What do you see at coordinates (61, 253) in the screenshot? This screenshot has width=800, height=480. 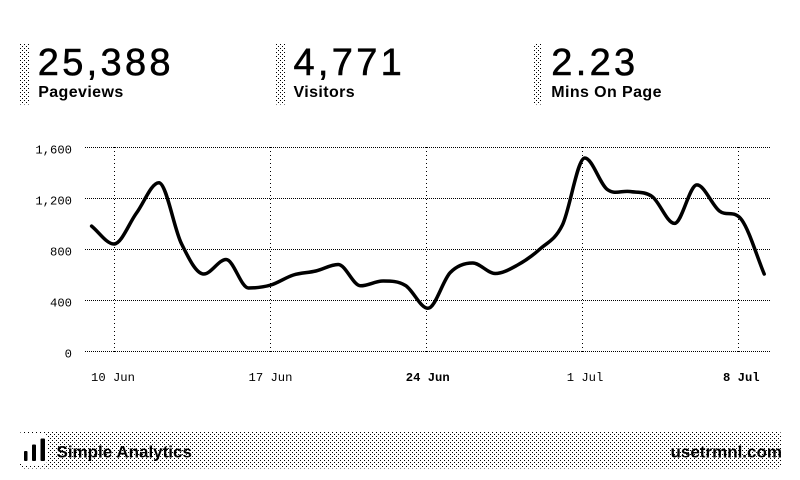 I see `svg-text: 800` at bounding box center [61, 253].